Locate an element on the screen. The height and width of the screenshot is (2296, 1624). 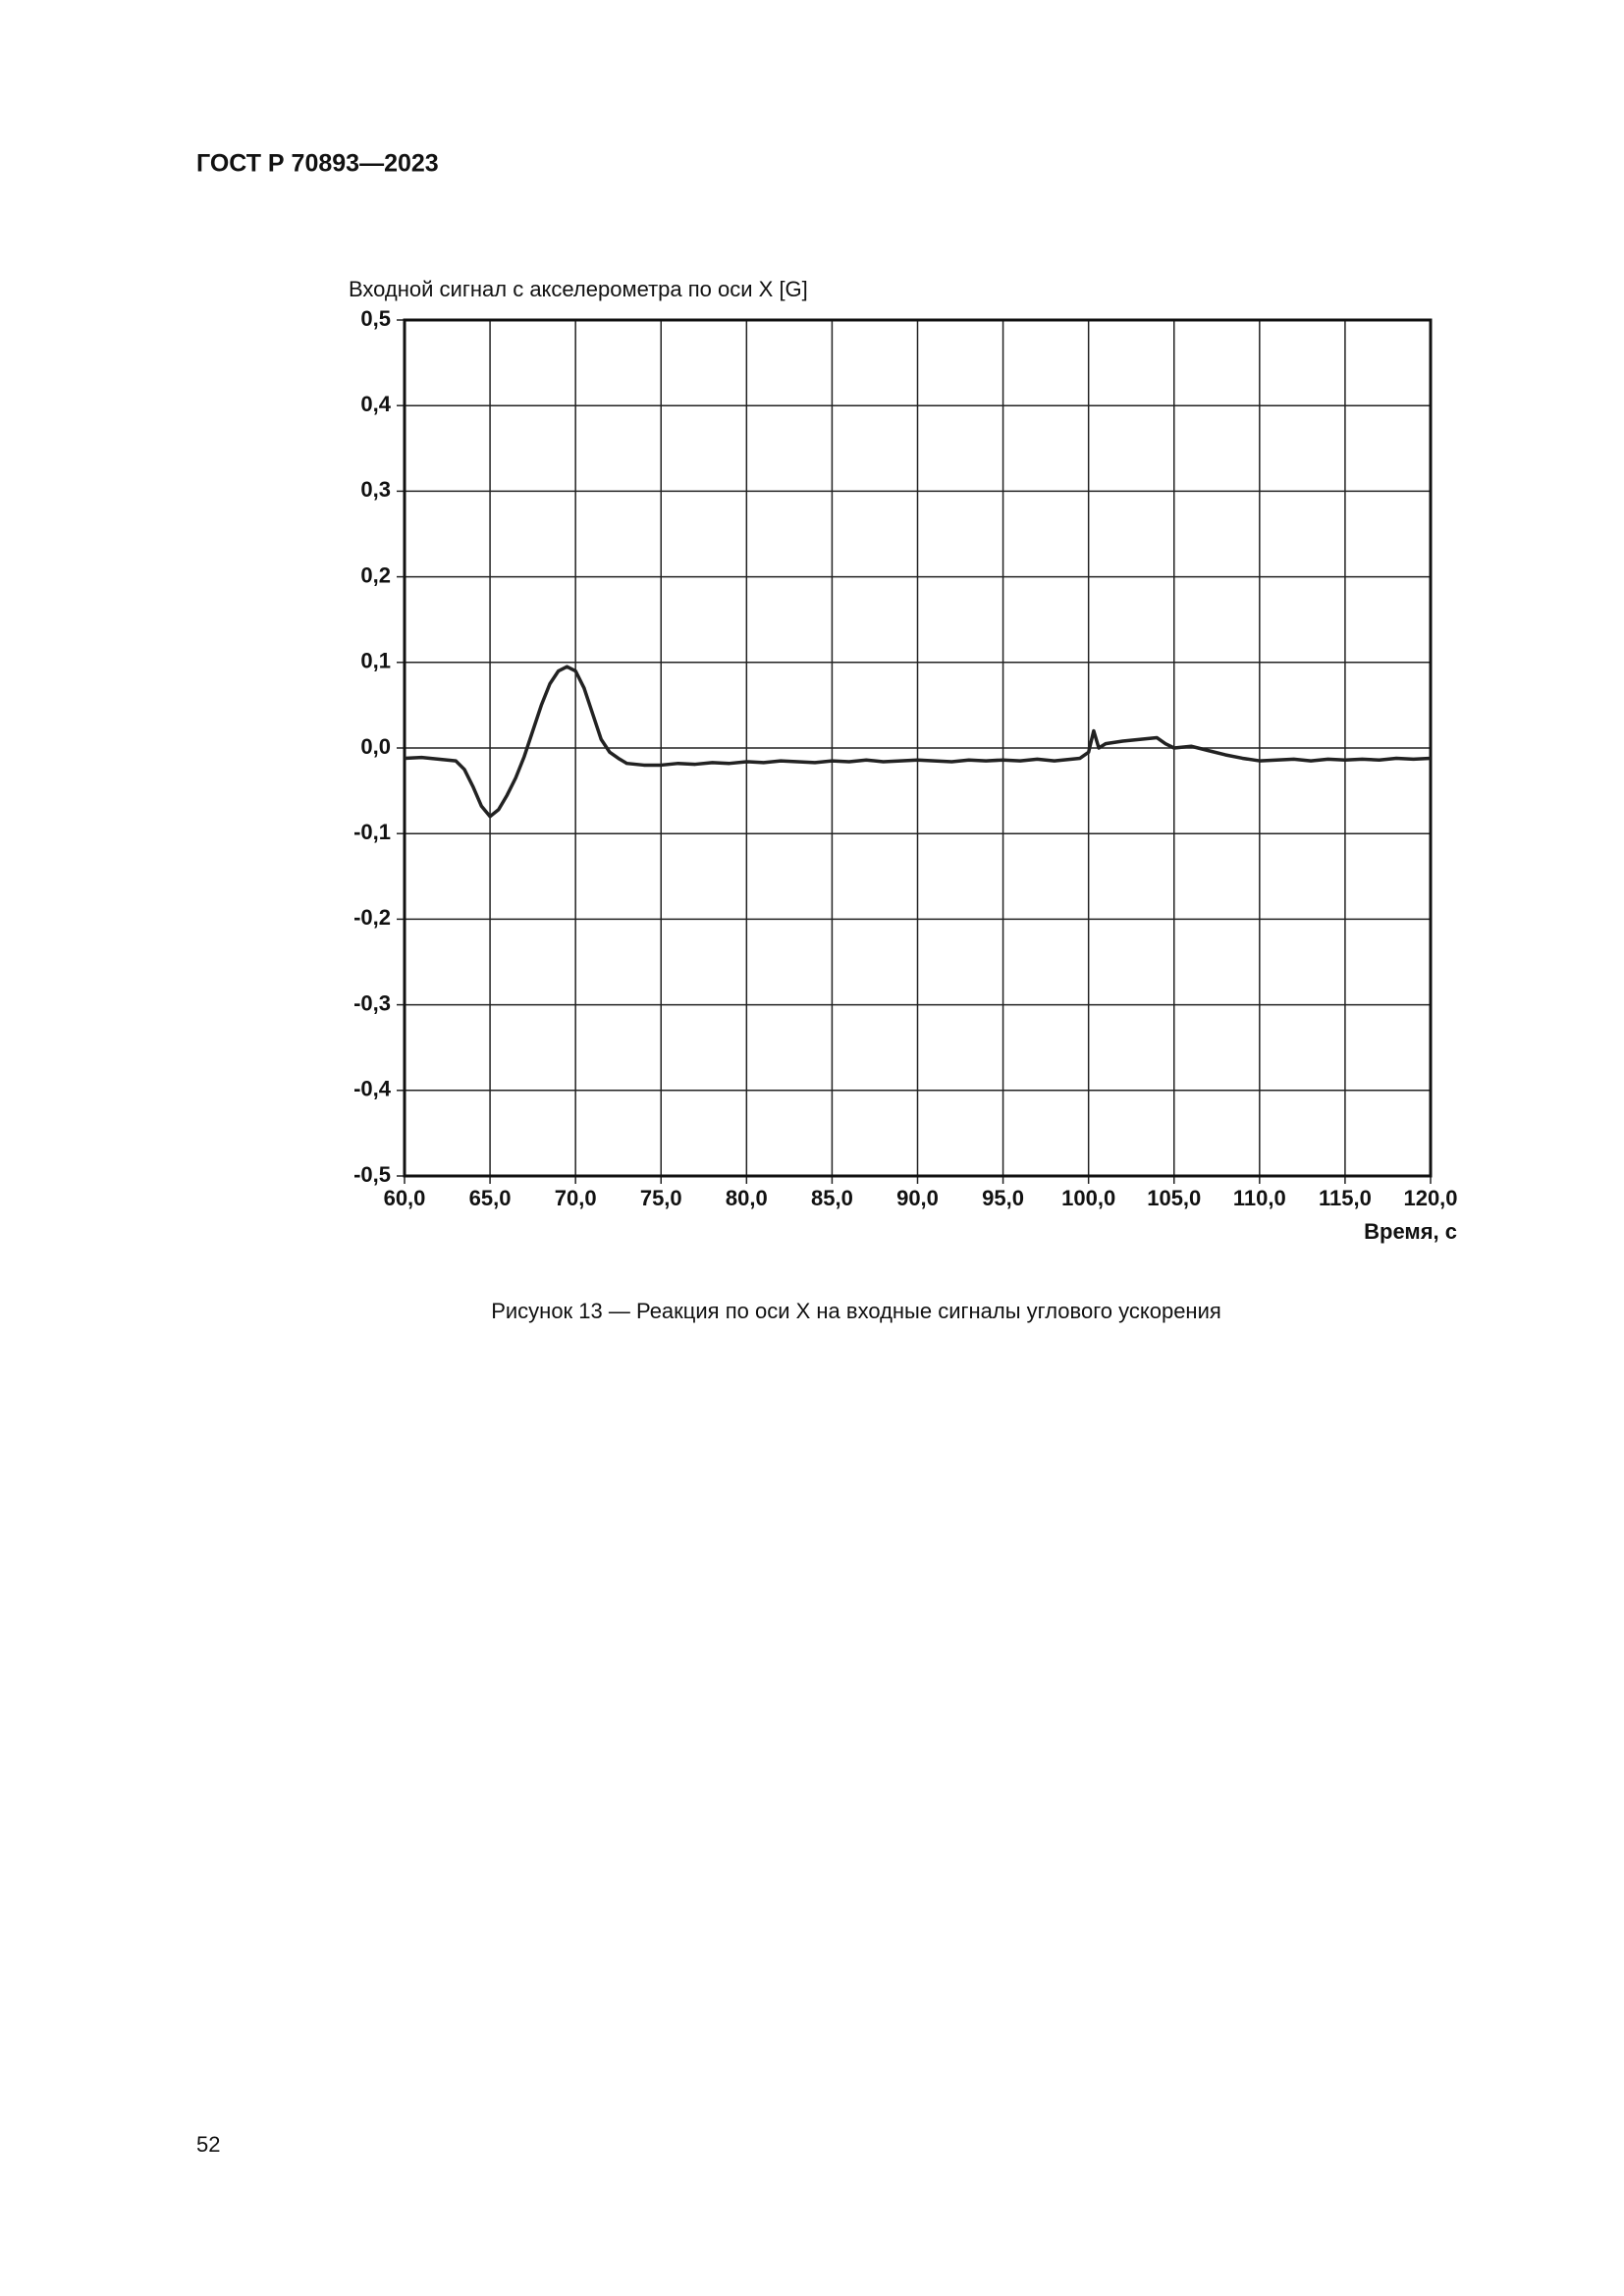
x-tick-label: 80,0 is located at coordinates (747, 1198).